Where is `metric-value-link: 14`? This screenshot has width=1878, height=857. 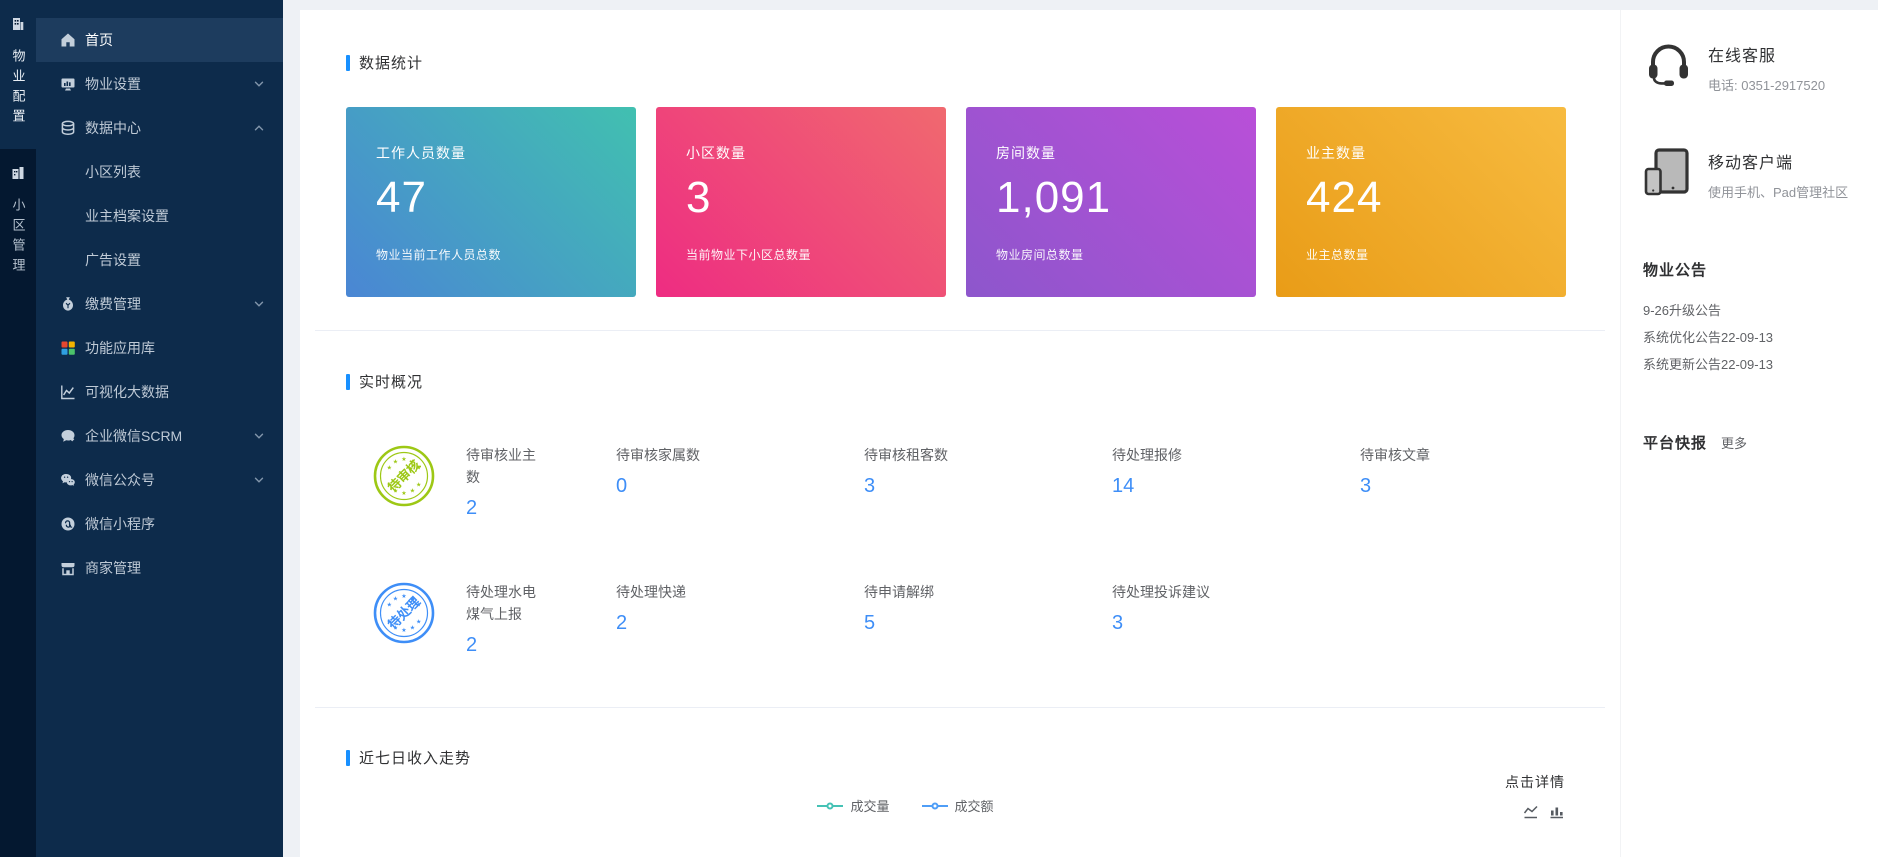 metric-value-link: 14 is located at coordinates (1123, 486).